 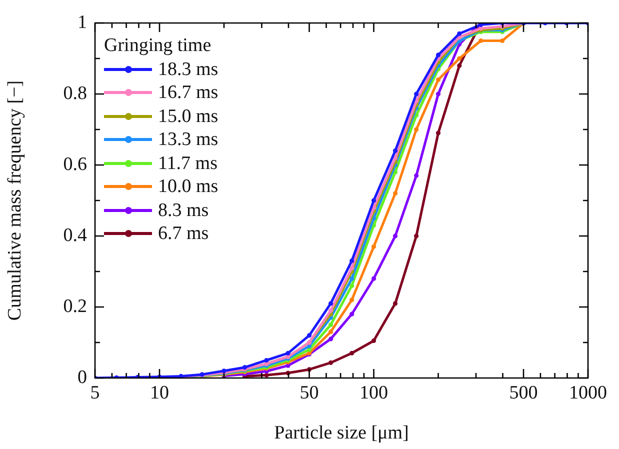 What do you see at coordinates (523, 393) in the screenshot?
I see `x-tick-label: 500` at bounding box center [523, 393].